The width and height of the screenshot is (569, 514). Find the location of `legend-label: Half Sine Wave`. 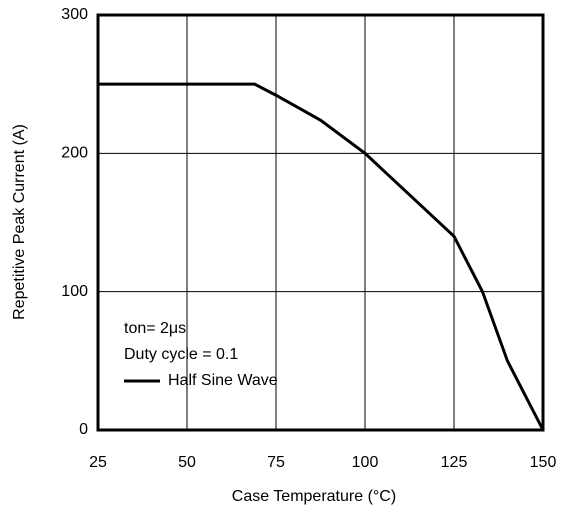

legend-label: Half Sine Wave is located at coordinates (223, 380).